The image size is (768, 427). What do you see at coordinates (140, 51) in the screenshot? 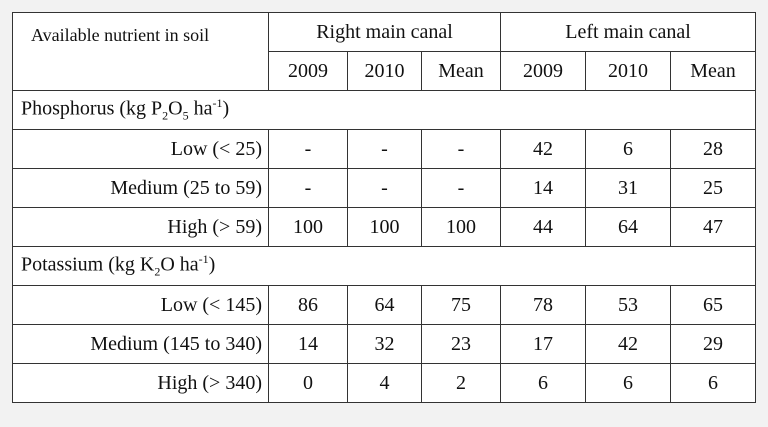
I see `corner-header: Available nutrient in soil` at bounding box center [140, 51].